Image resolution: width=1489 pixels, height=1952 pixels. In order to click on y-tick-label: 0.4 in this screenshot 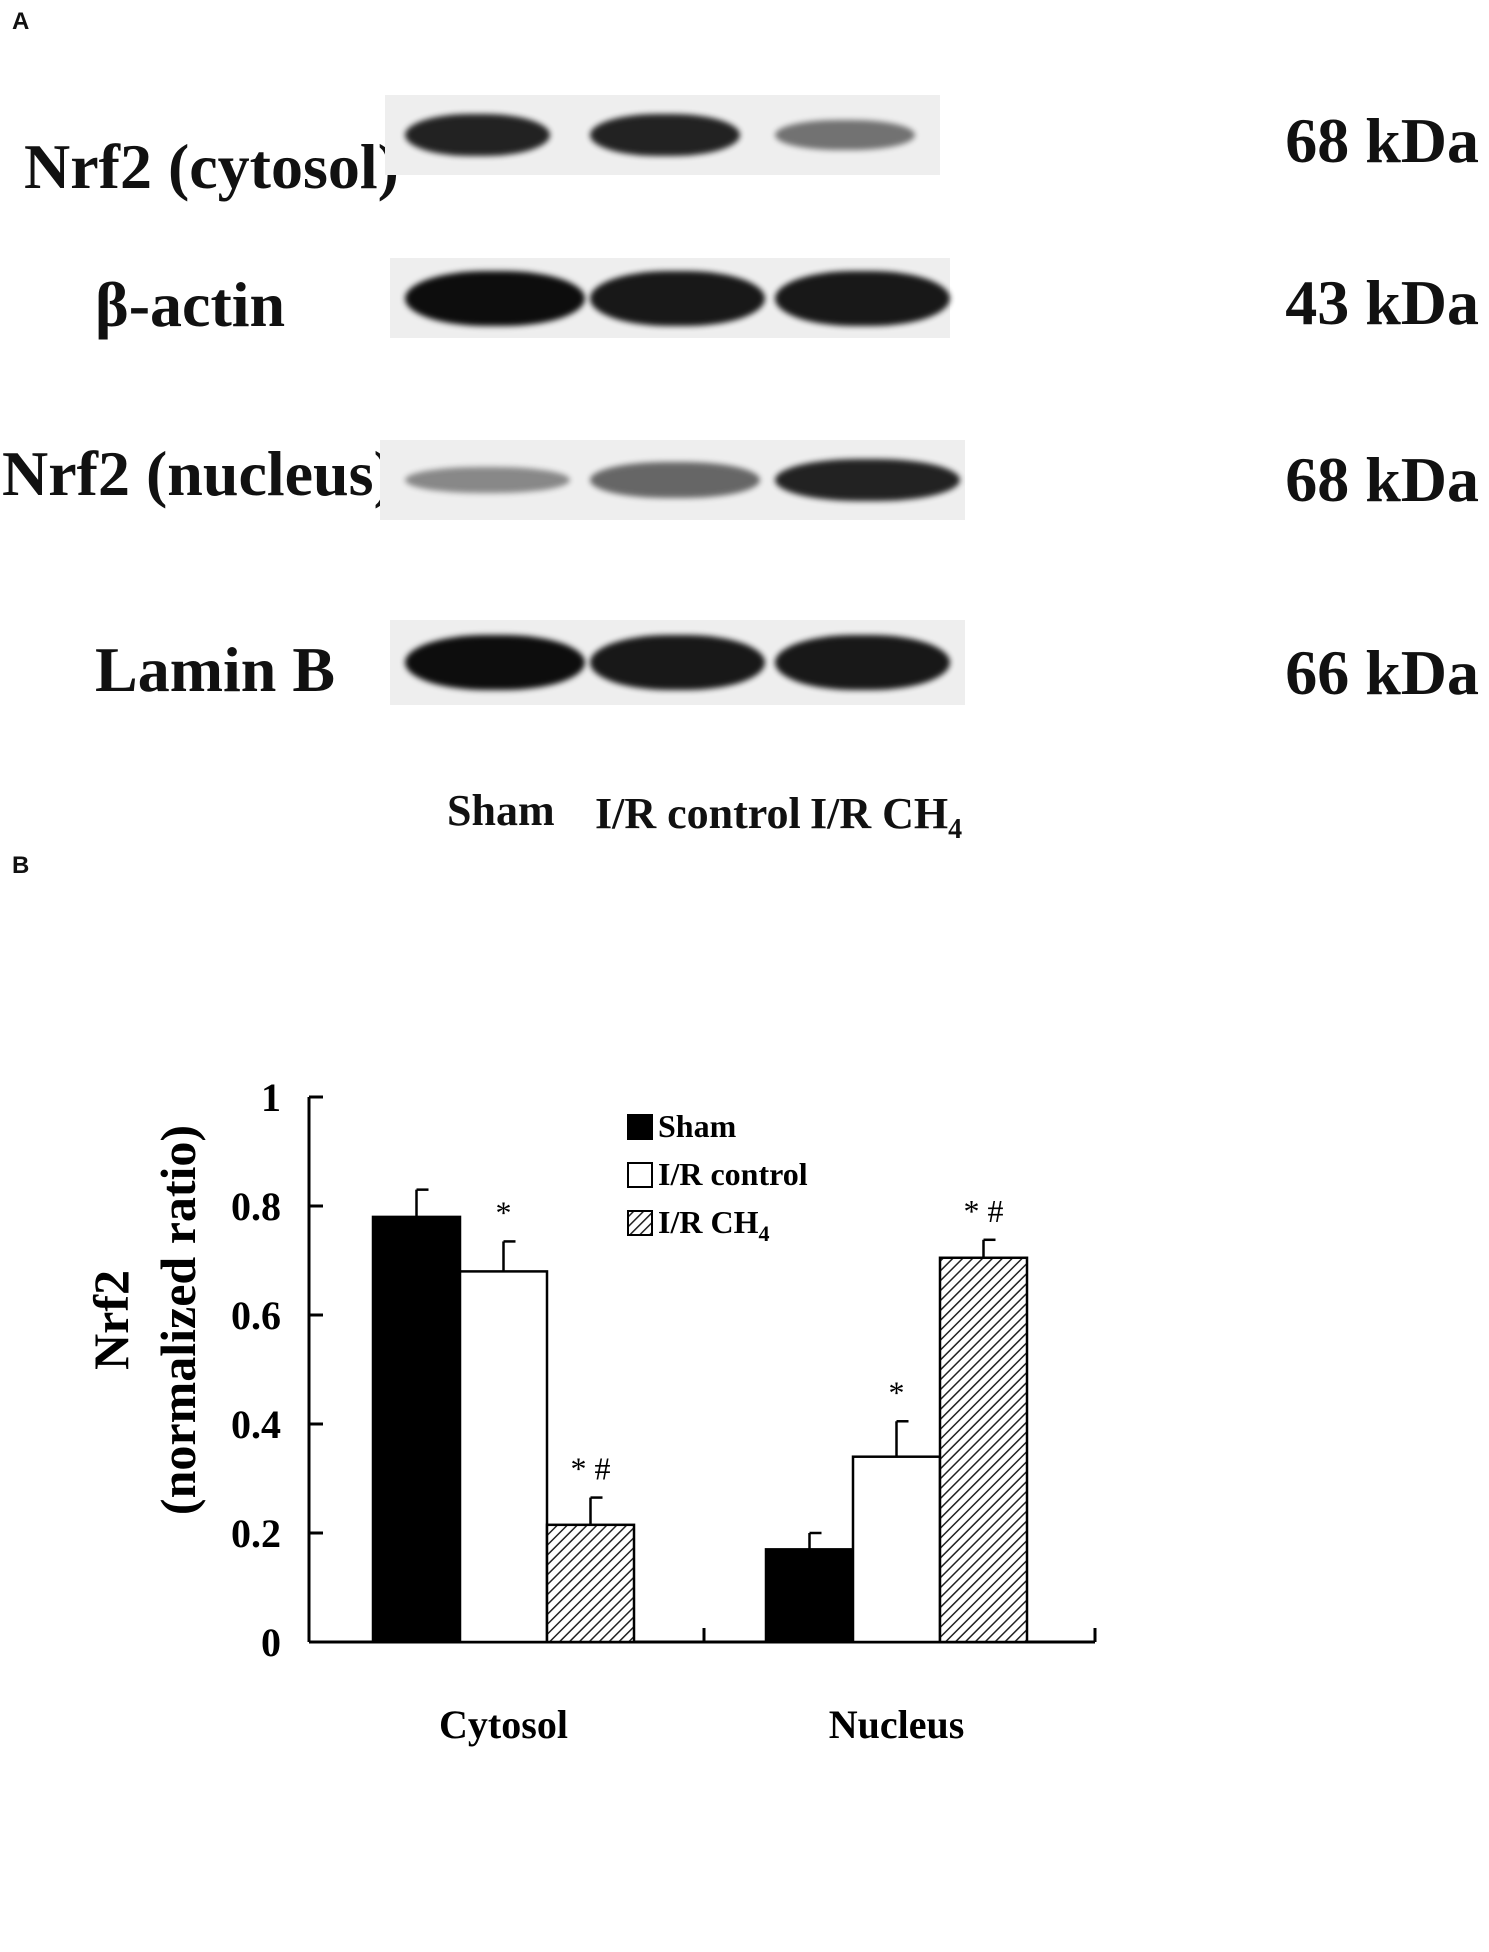, I will do `click(256, 1424)`.